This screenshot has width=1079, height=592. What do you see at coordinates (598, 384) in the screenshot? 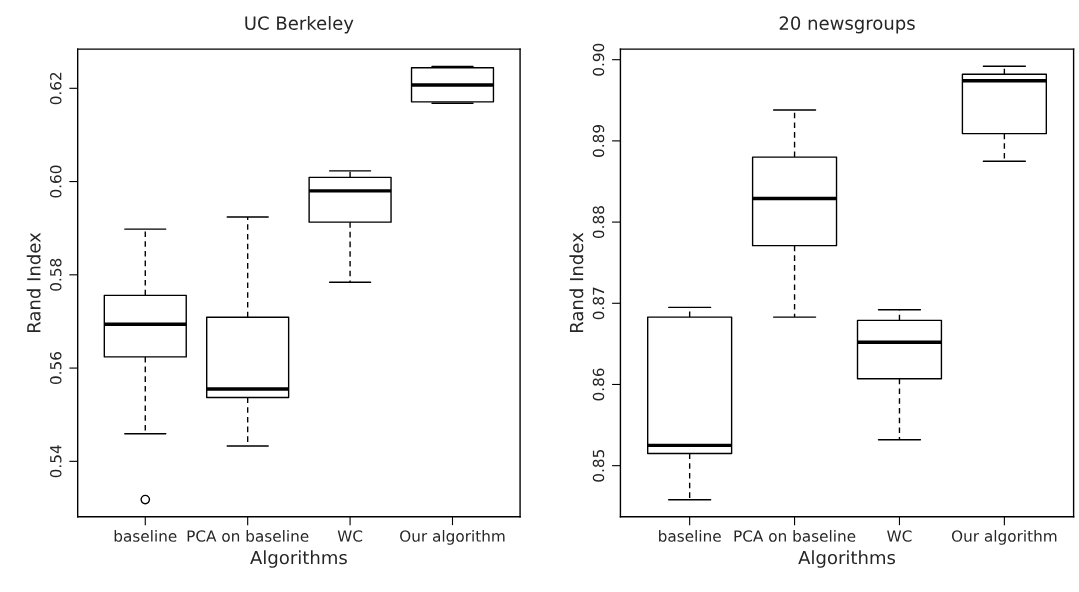
I see `y-tick-label: 0.86` at bounding box center [598, 384].